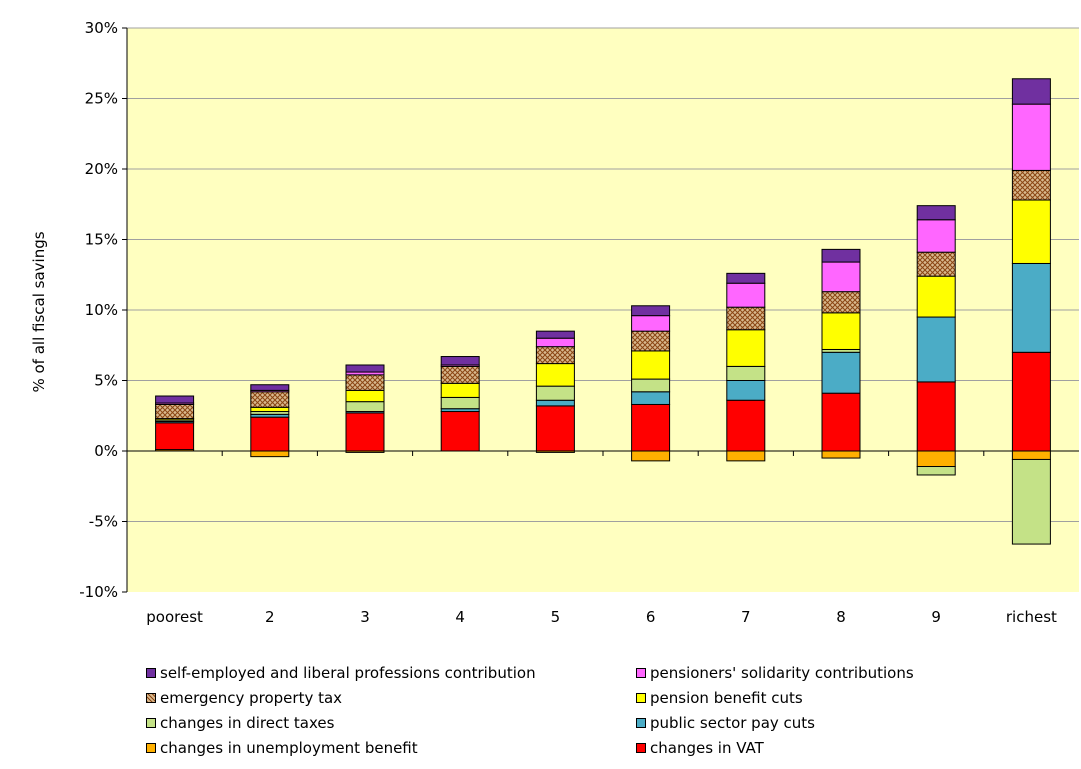 The height and width of the screenshot is (769, 1081). What do you see at coordinates (101, 99) in the screenshot?
I see `y-tick-label: 25%` at bounding box center [101, 99].